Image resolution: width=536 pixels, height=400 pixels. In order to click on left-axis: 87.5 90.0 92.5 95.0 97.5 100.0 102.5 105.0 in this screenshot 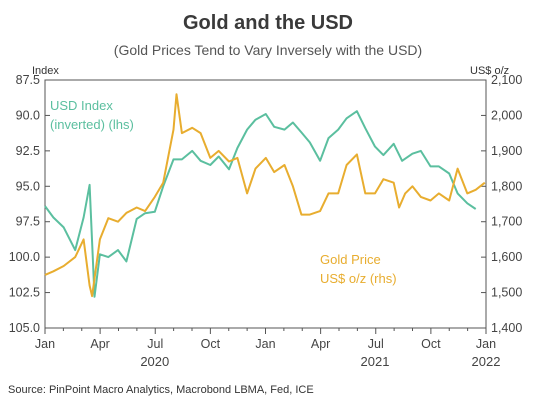, I will do `click(29, 204)`.